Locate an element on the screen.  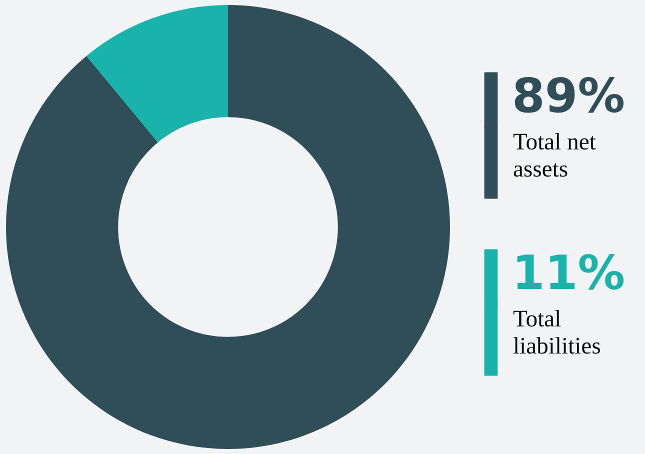
legend-label: Total net assets is located at coordinates (554, 155).